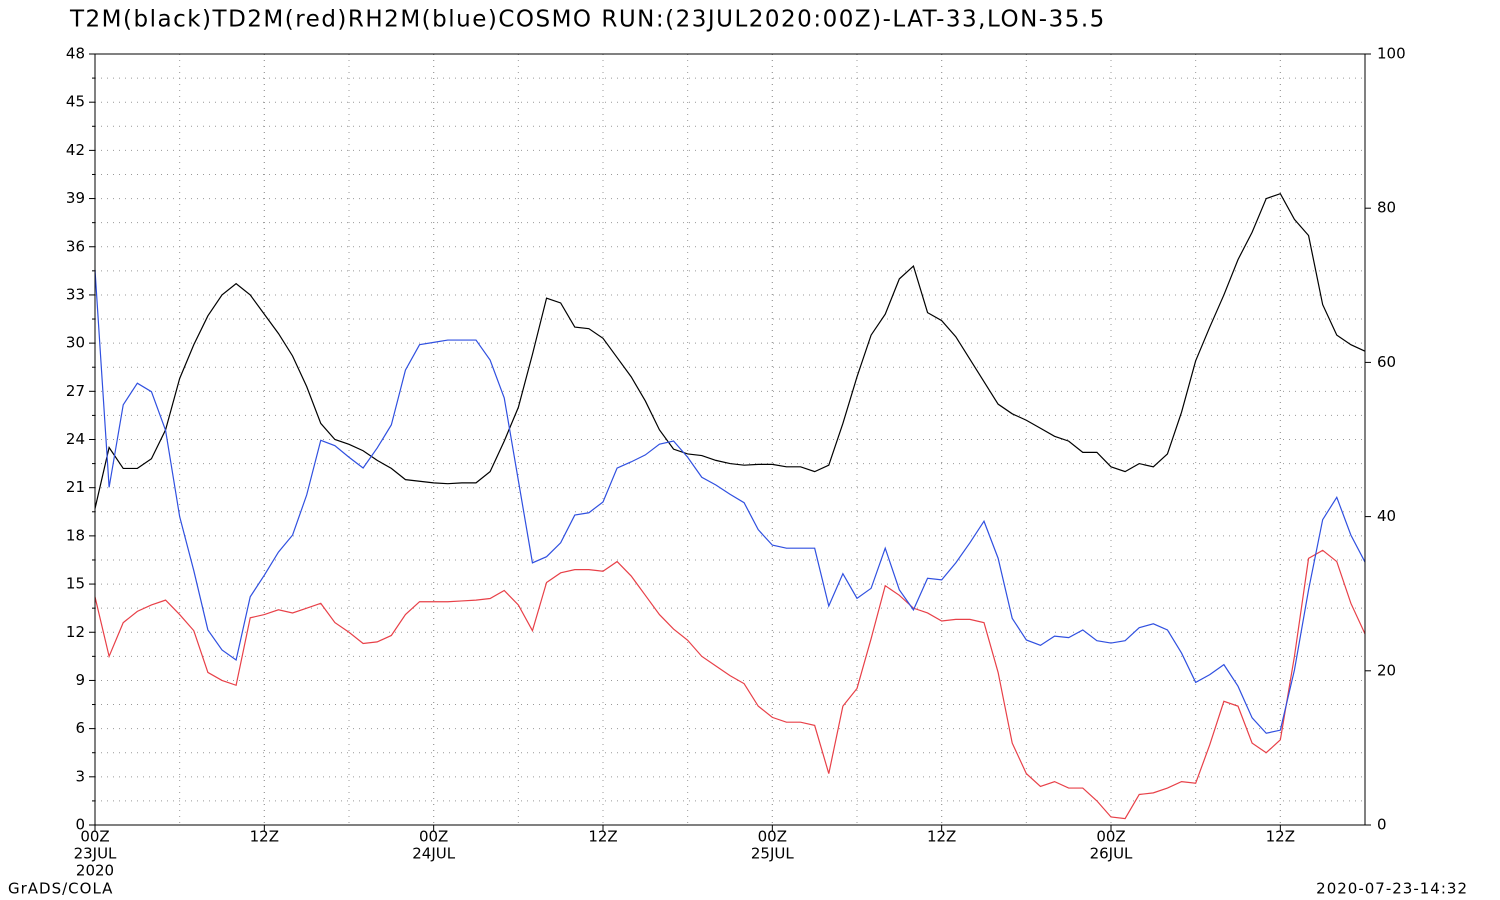  What do you see at coordinates (75, 294) in the screenshot?
I see `y-tick-label: 33` at bounding box center [75, 294].